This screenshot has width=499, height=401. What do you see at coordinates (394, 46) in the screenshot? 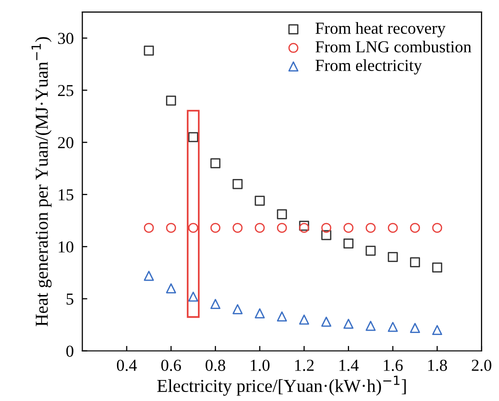
I see `legend-label: From LNG combustion` at bounding box center [394, 46].